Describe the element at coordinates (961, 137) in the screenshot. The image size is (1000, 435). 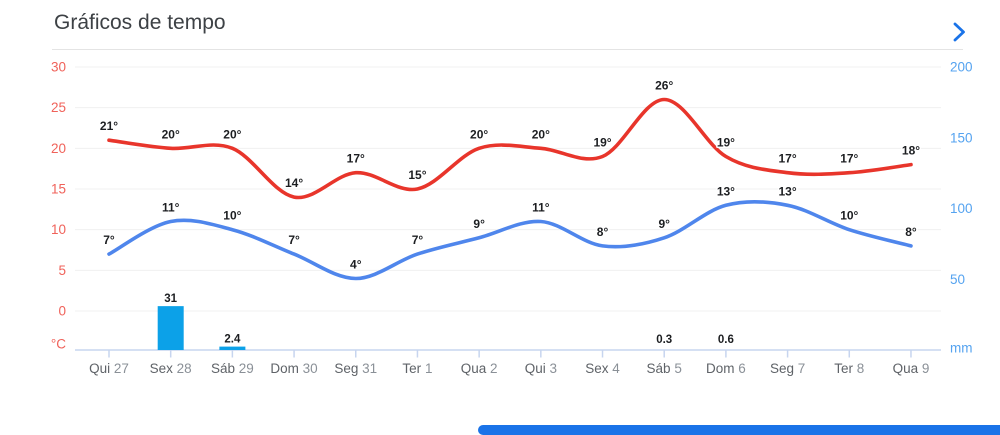
I see `y-axis-label-right: 150` at that location.